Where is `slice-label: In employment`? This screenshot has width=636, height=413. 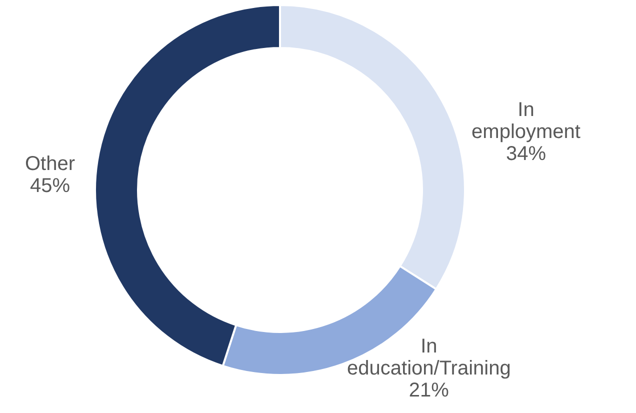 slice-label: In employment is located at coordinates (526, 120).